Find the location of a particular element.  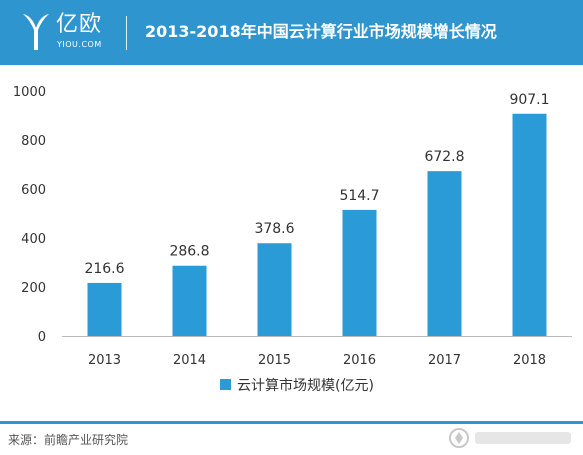

x-tick-label-2014: 2014 is located at coordinates (189, 360).